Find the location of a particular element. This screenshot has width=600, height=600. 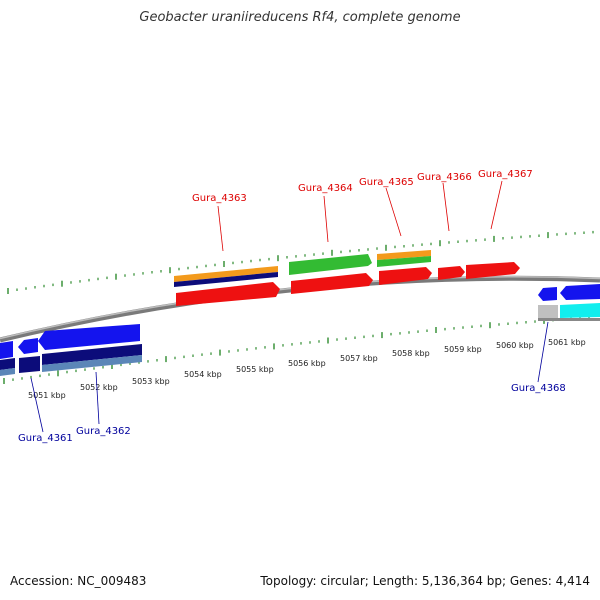

label-gura-4362: Gura_4362 is located at coordinates (103, 431).